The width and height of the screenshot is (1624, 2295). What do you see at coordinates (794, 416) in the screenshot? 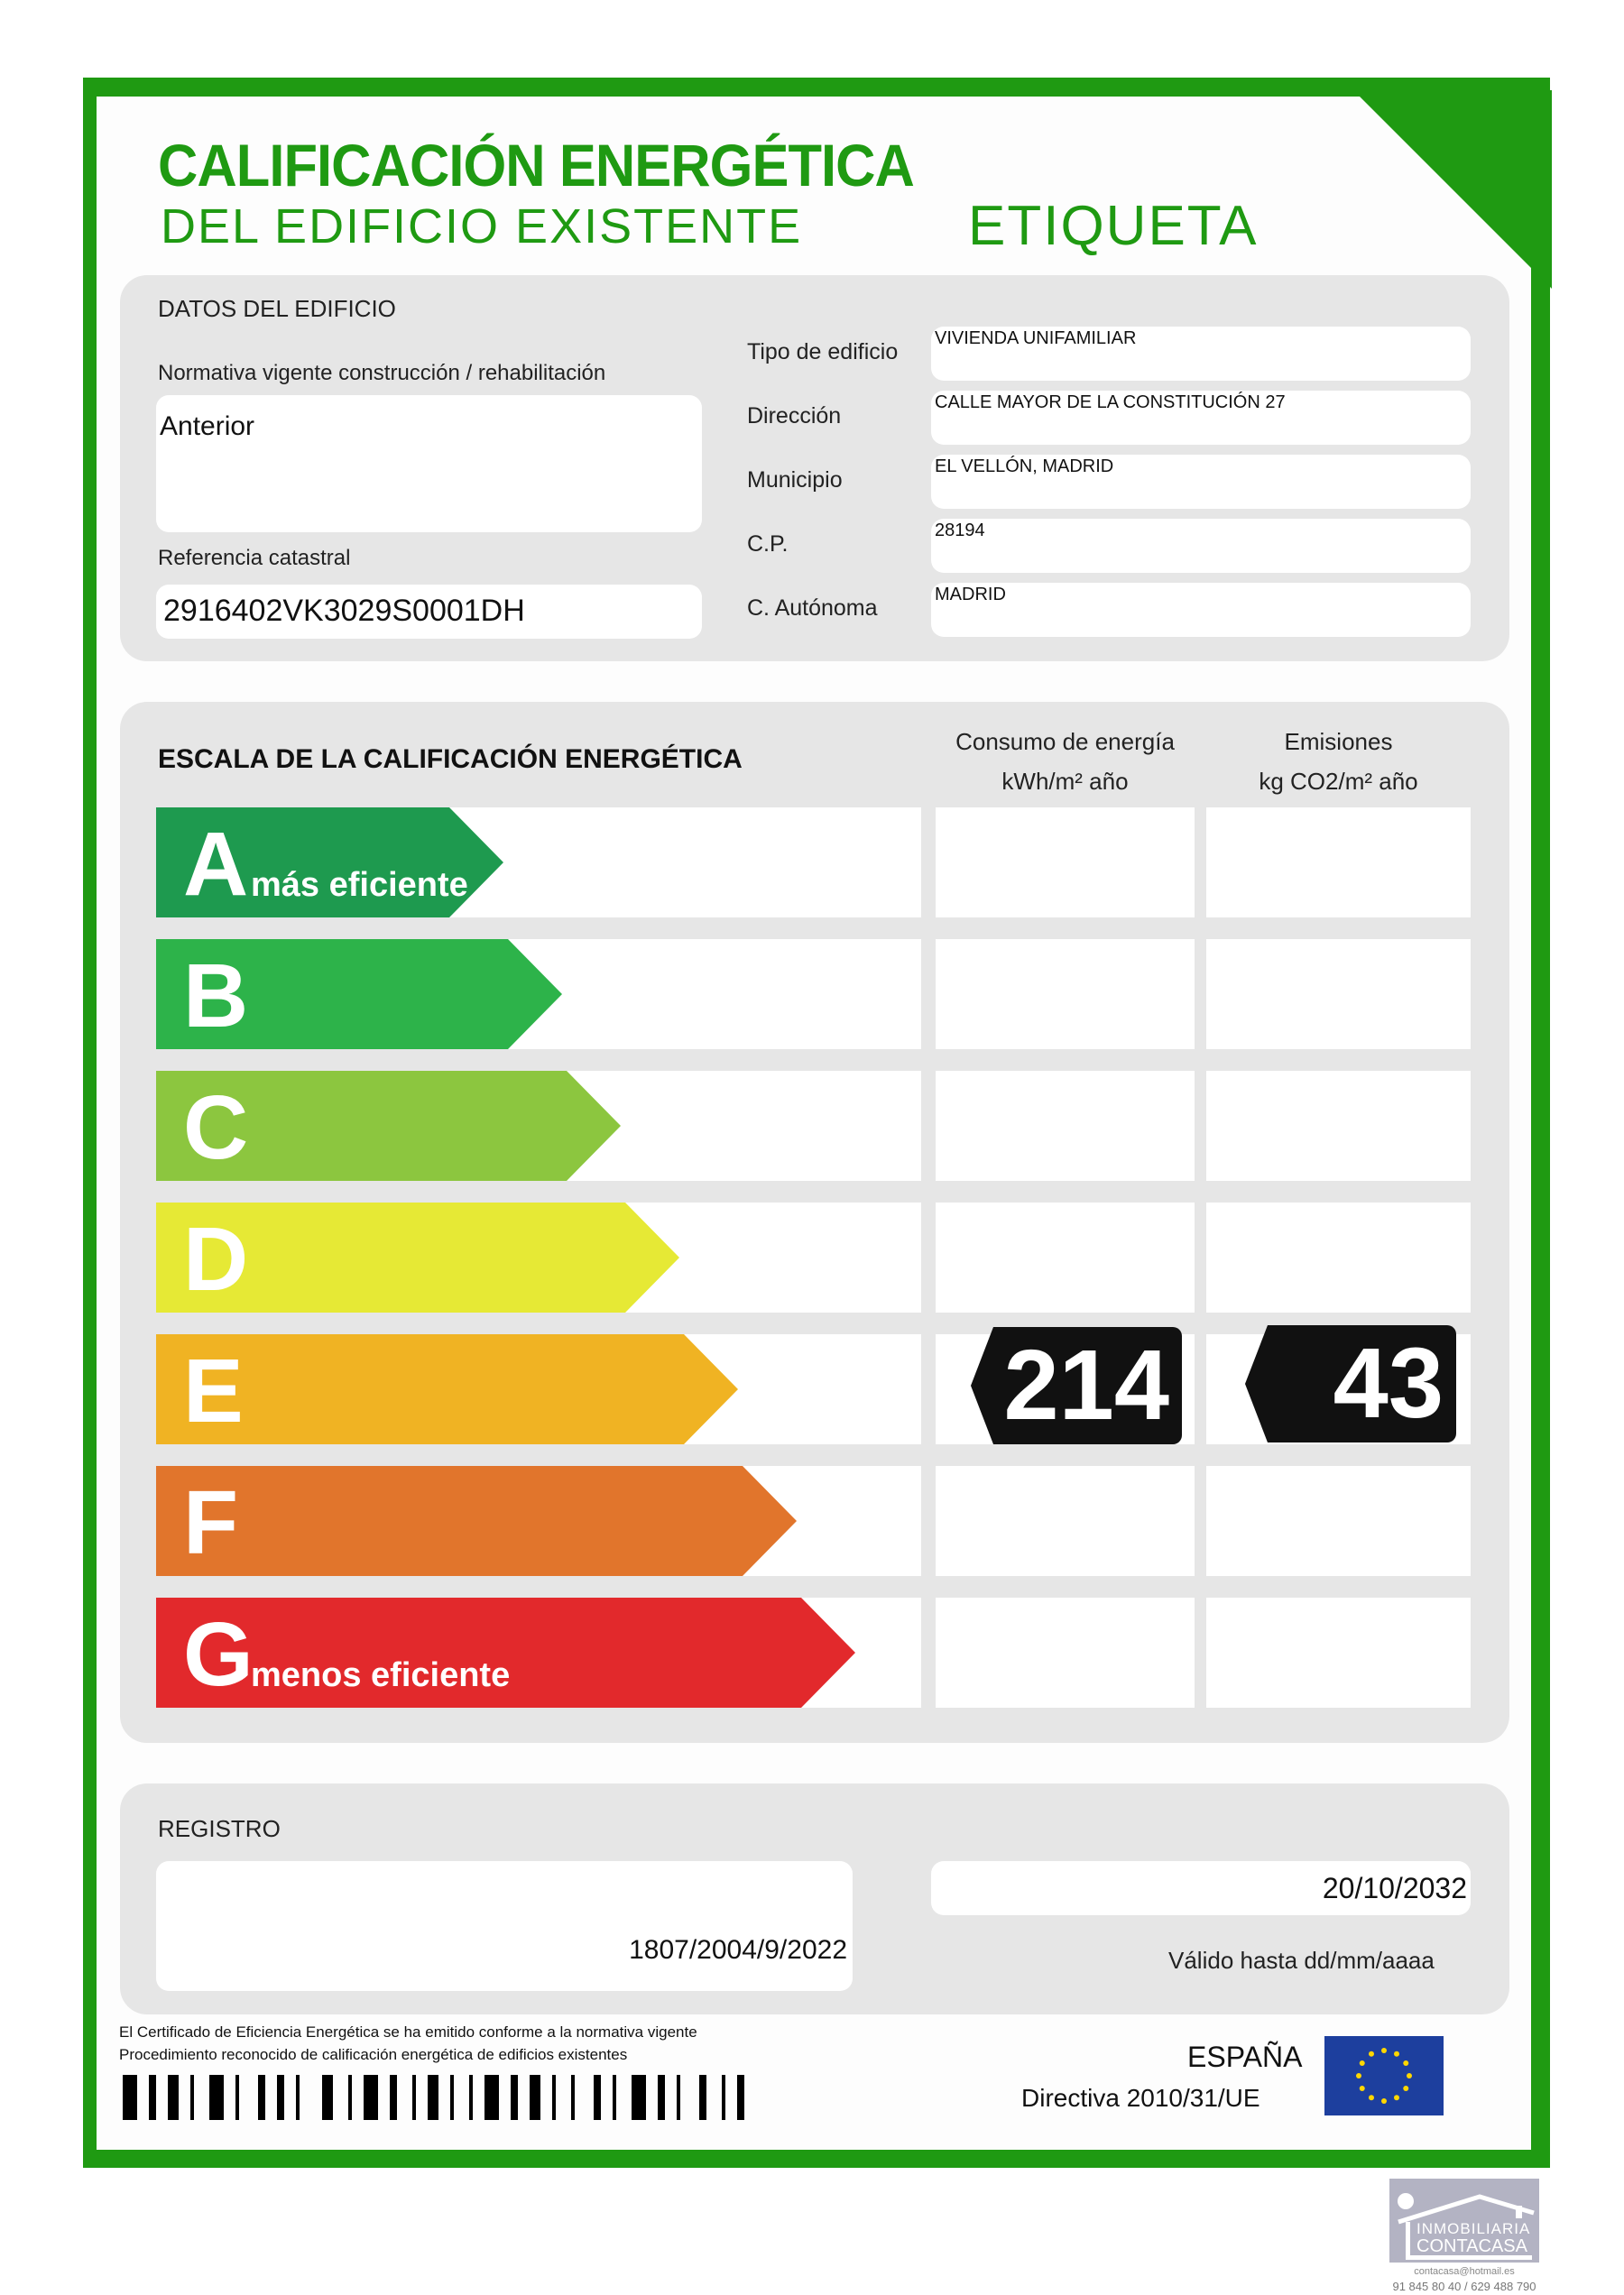
I see `field-label: Dirección` at bounding box center [794, 416].